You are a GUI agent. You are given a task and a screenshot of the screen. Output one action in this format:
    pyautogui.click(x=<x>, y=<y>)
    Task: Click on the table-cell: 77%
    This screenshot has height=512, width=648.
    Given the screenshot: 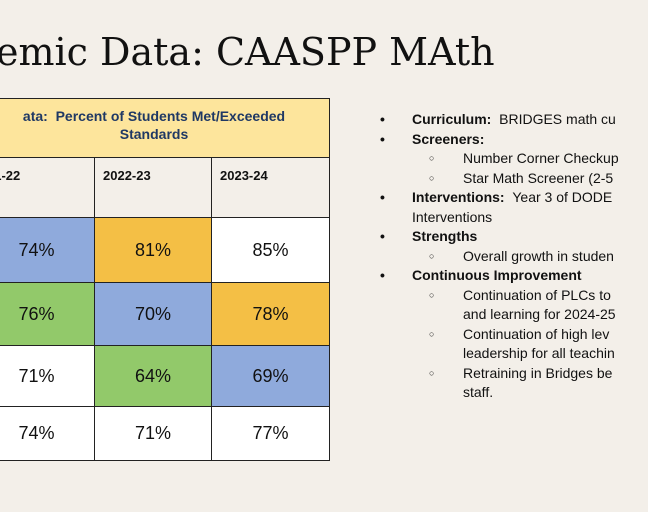 What is the action you would take?
    pyautogui.click(x=271, y=434)
    